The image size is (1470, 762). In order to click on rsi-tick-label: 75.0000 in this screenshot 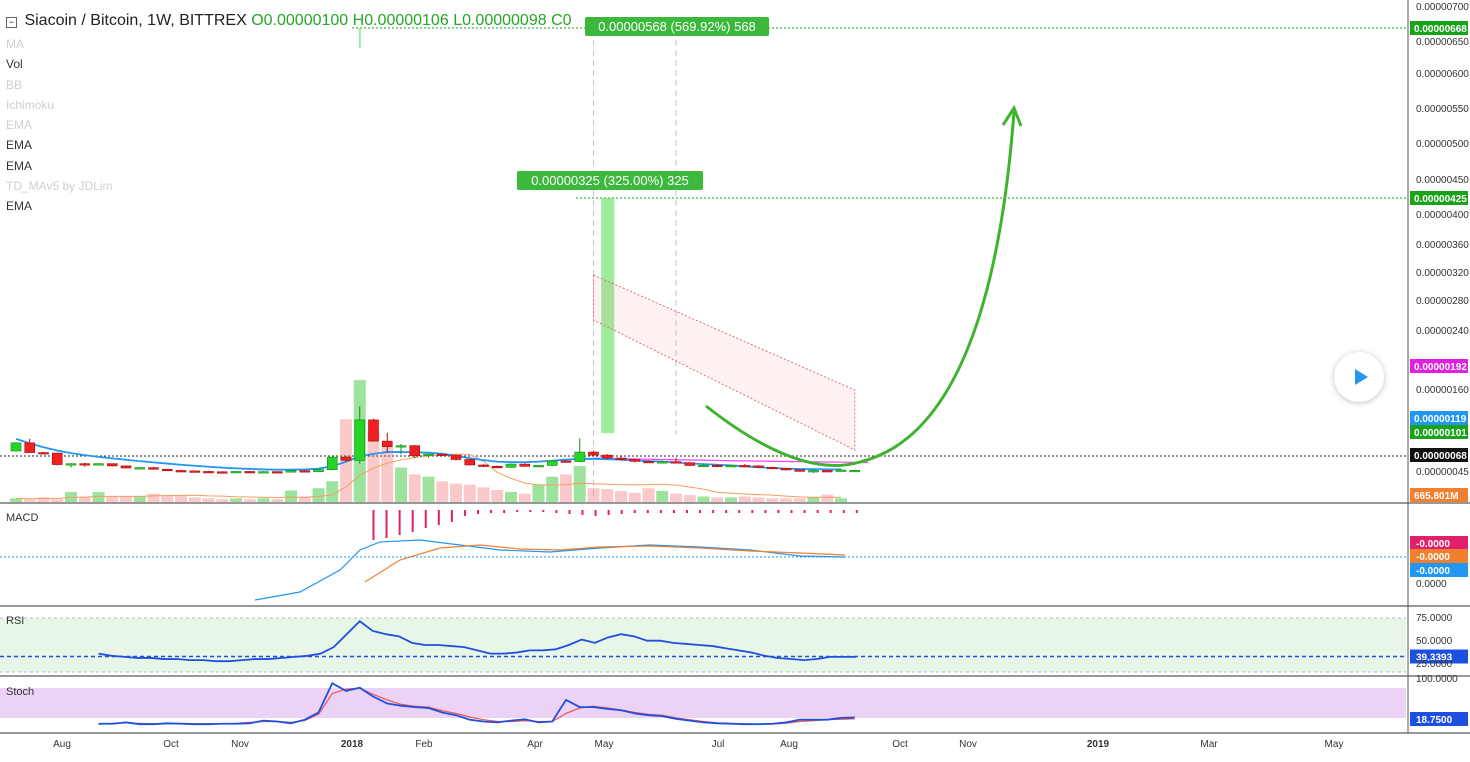, I will do `click(1434, 618)`.